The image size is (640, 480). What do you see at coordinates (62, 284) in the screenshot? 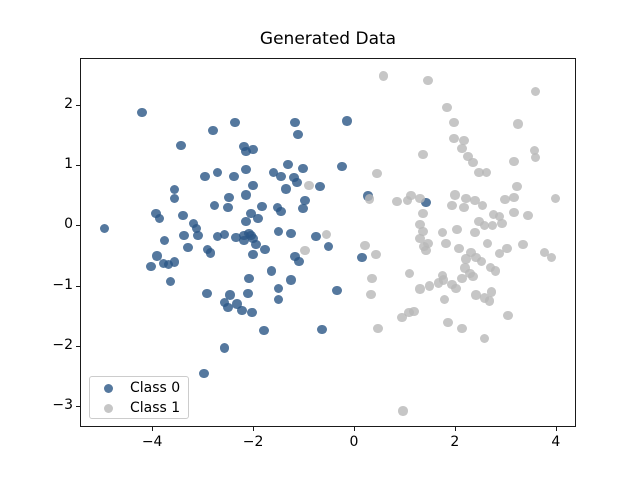
I see `y-axis-tick-label: −1` at bounding box center [62, 284].